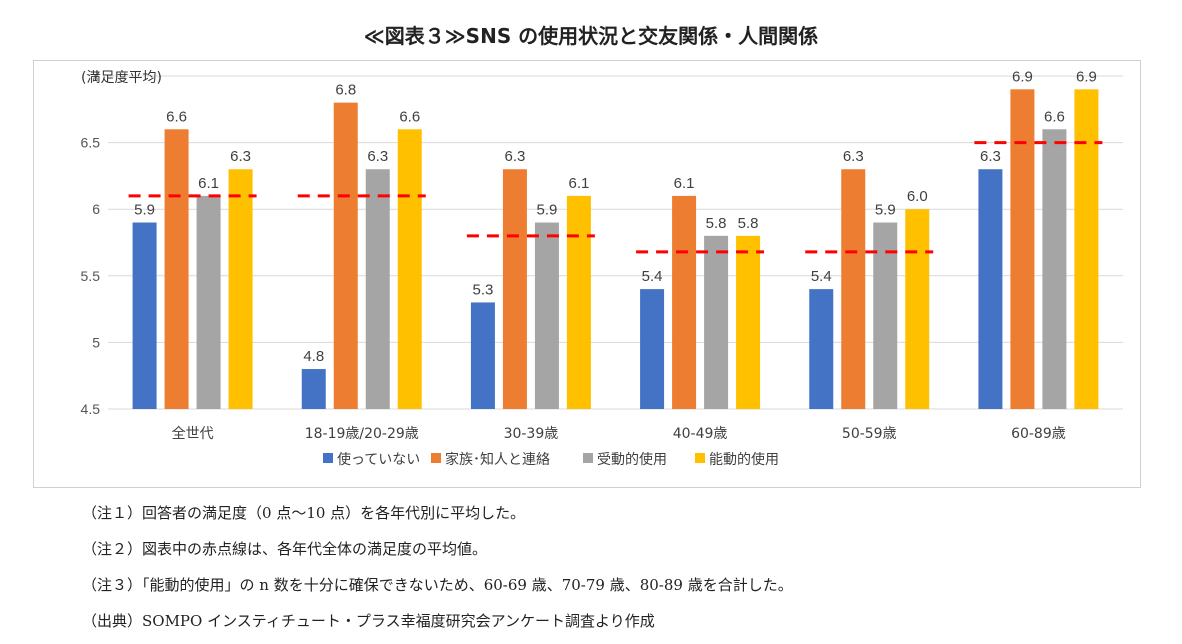 This screenshot has height=644, width=1182. Describe the element at coordinates (193, 433) in the screenshot. I see `x-tick-label: 全世代` at that location.